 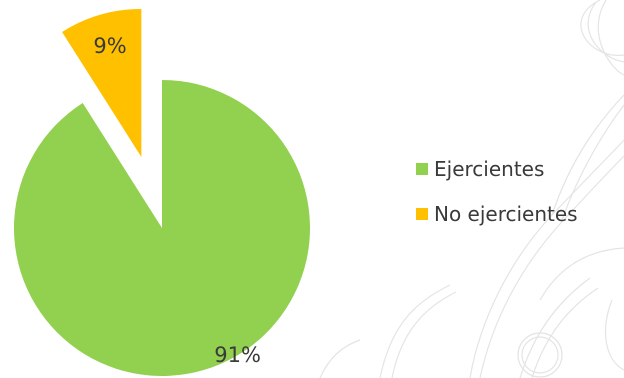 I want to click on legend: Ejercientes No ejercientes, so click(x=497, y=191).